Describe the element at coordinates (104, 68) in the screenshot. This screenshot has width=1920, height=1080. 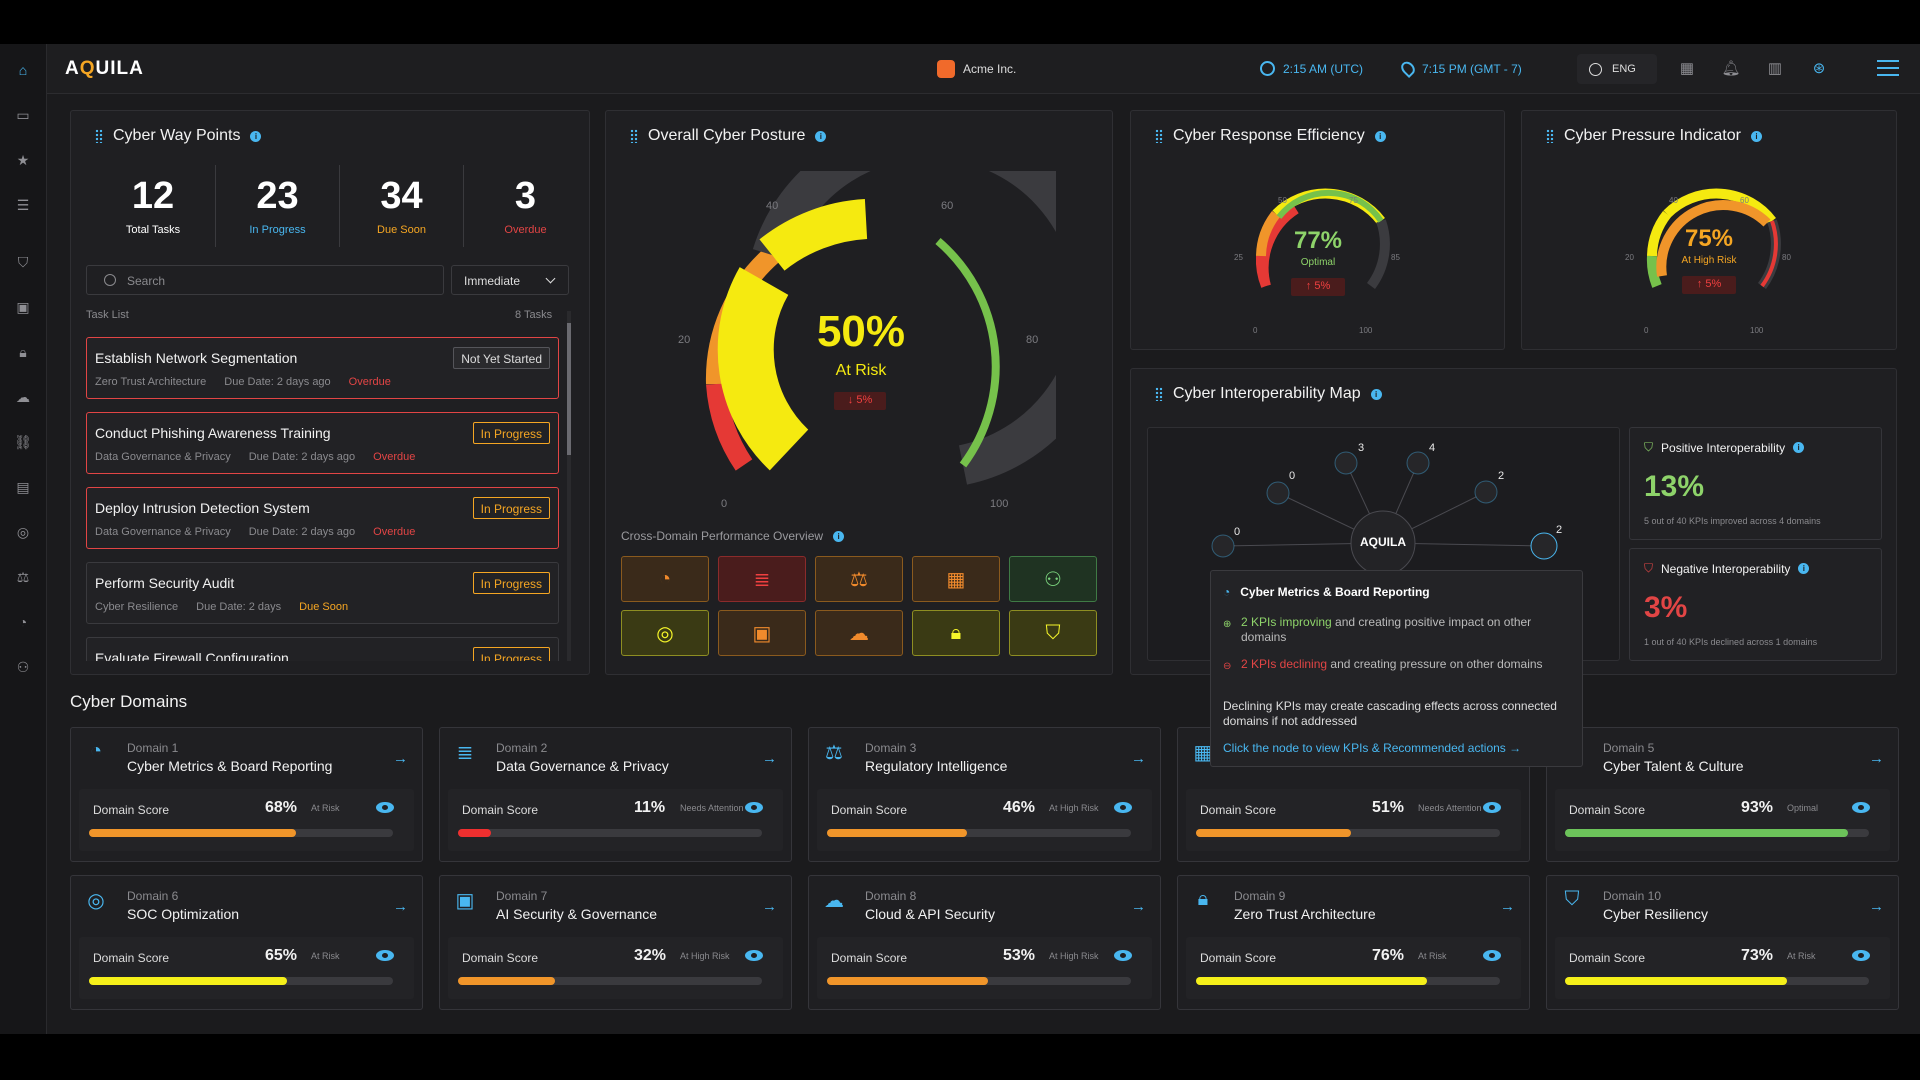
I see `app-logo: AQUILA` at that location.